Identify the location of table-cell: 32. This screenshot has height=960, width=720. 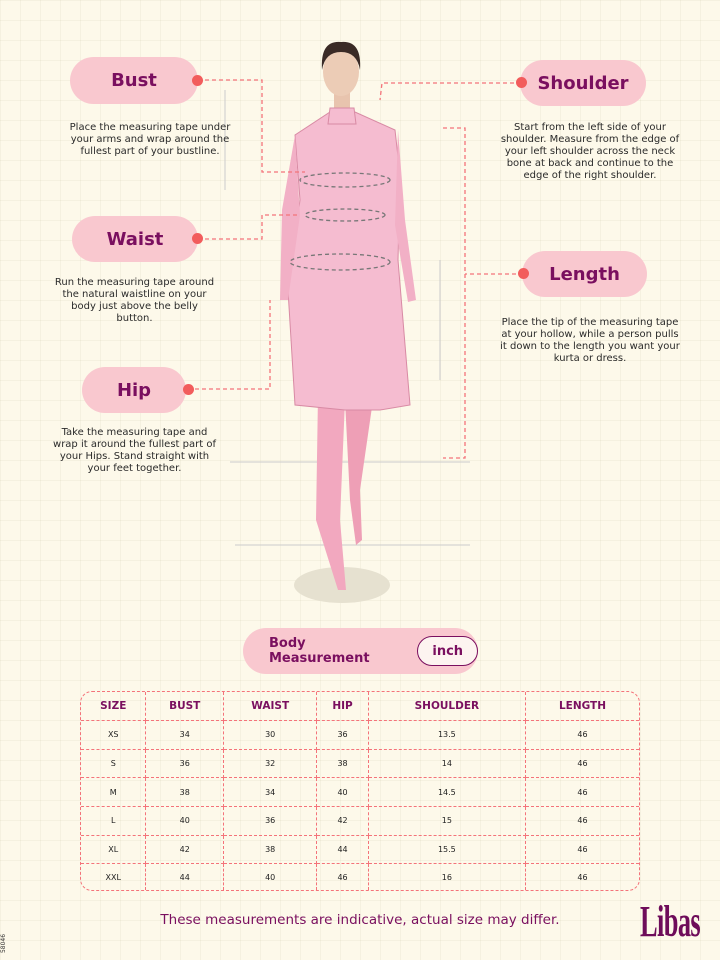
(270, 764).